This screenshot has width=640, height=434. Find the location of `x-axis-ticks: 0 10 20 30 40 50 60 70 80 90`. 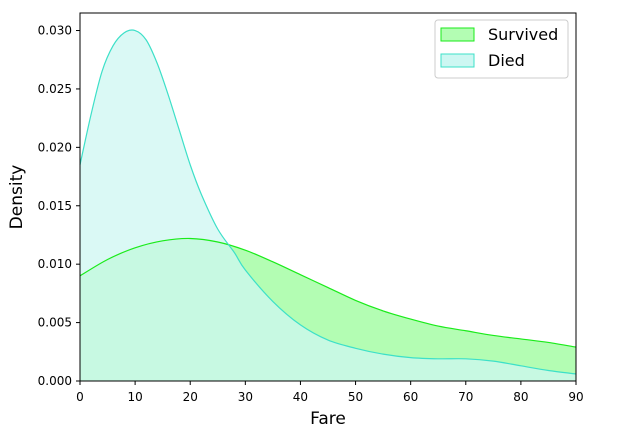

x-axis-ticks: 0 10 20 30 40 50 60 70 80 90 is located at coordinates (330, 392).